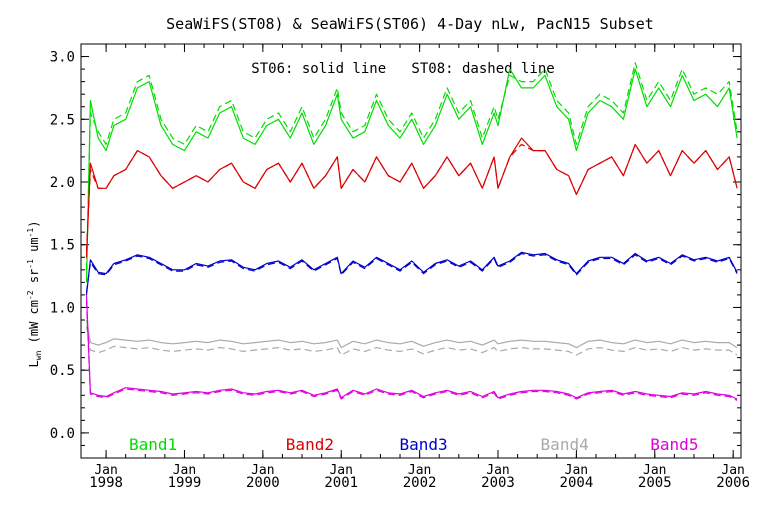  Describe the element at coordinates (733, 483) in the screenshot. I see `x-tick-label-year: 2006` at that location.